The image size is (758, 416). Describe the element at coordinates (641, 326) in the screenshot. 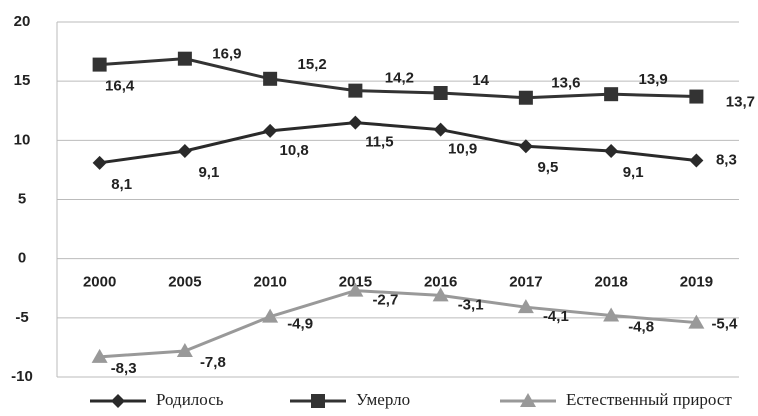

I see `data-label: -4,8` at that location.